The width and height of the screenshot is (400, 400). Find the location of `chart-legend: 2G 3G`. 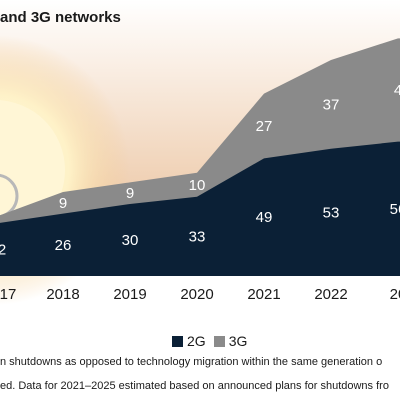

chart-legend: 2G 3G is located at coordinates (213, 341).